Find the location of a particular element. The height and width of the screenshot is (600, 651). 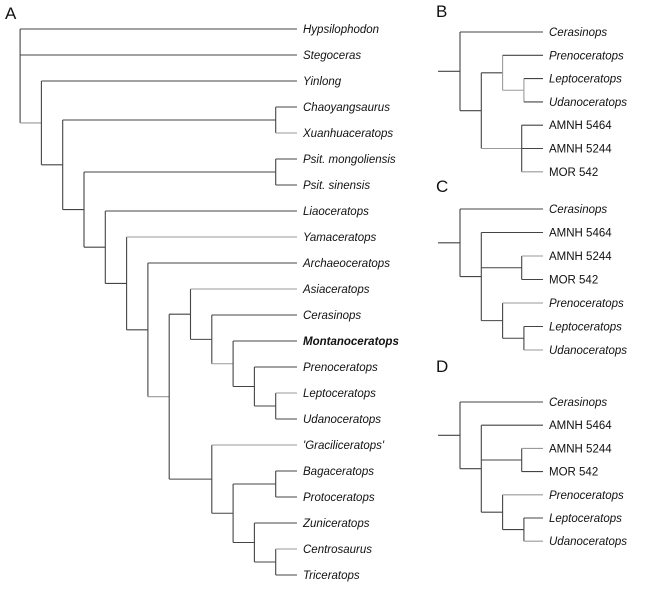

panel-label: D is located at coordinates (442, 366).